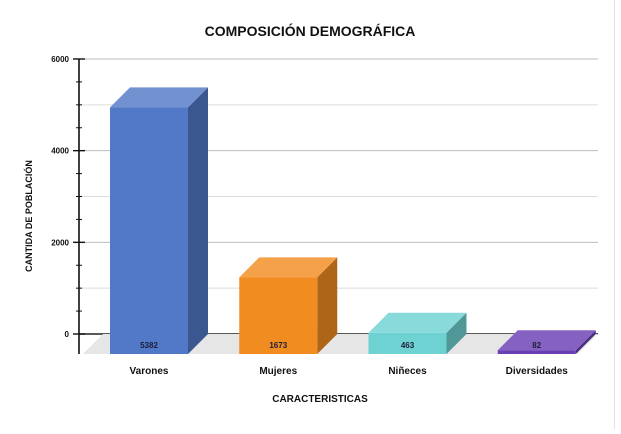 The image size is (621, 434). Describe the element at coordinates (320, 399) in the screenshot. I see `x-axis-title: CARACTERISTICAS` at that location.